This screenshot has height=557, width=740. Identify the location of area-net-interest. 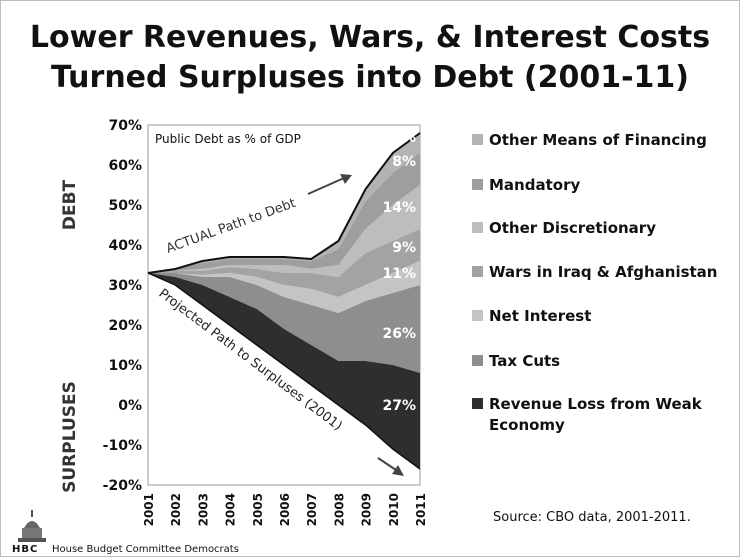
(284, 287).